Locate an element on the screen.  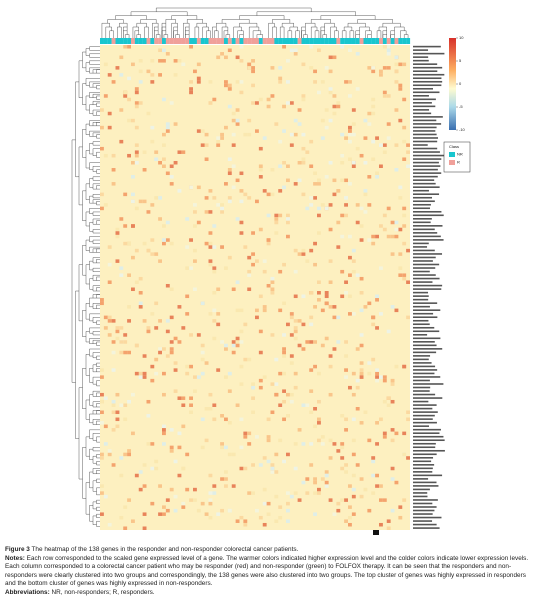
colorbar is located at coordinates (452, 84).